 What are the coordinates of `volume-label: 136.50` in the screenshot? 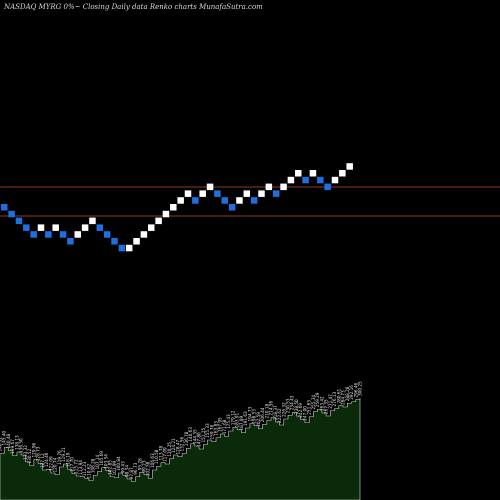 It's located at (21, 445).